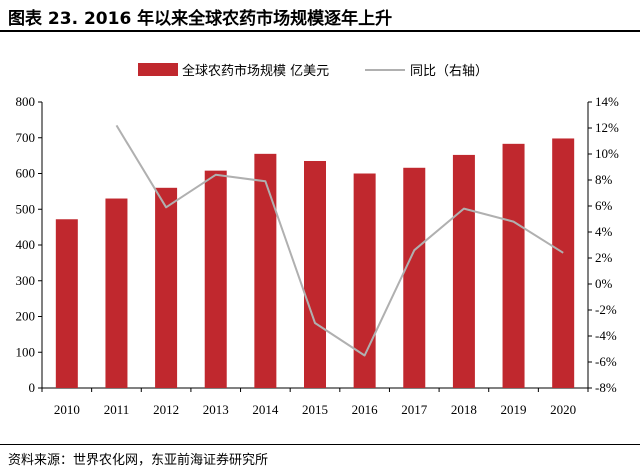  Describe the element at coordinates (166, 409) in the screenshot. I see `x-tick-label: 2012` at that location.